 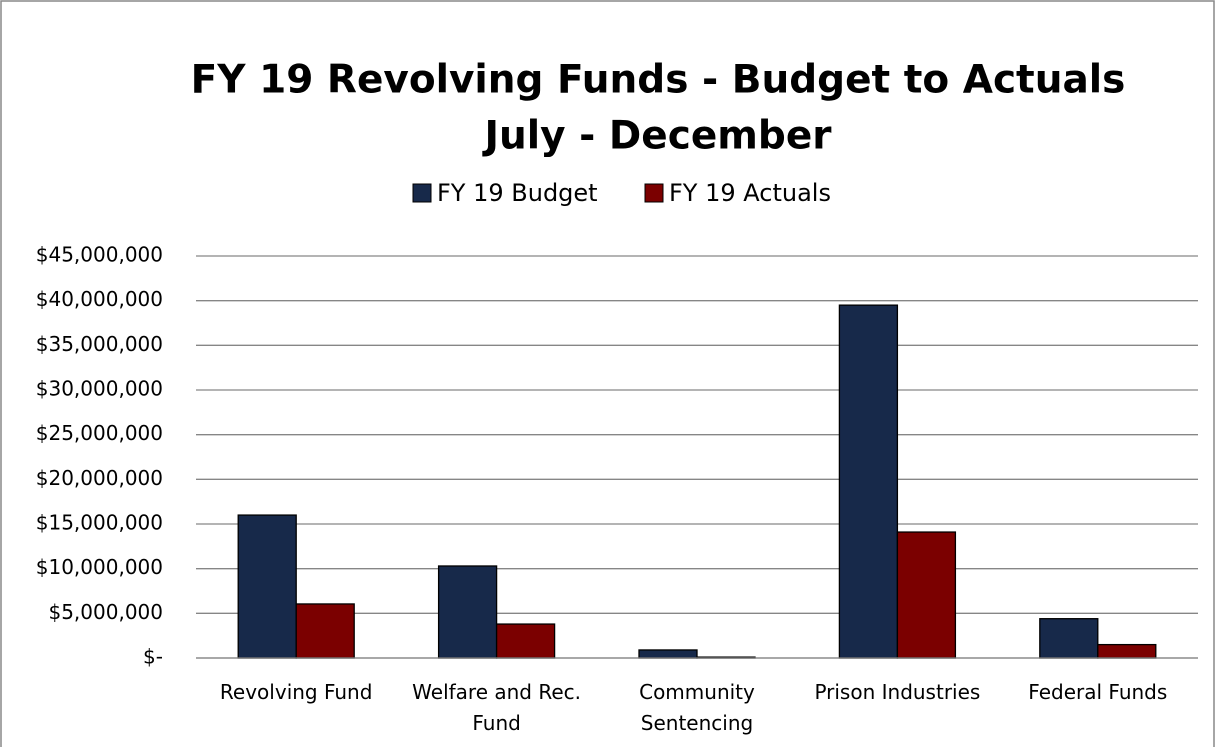 I want to click on y-tick-label: $-, so click(x=153, y=657).